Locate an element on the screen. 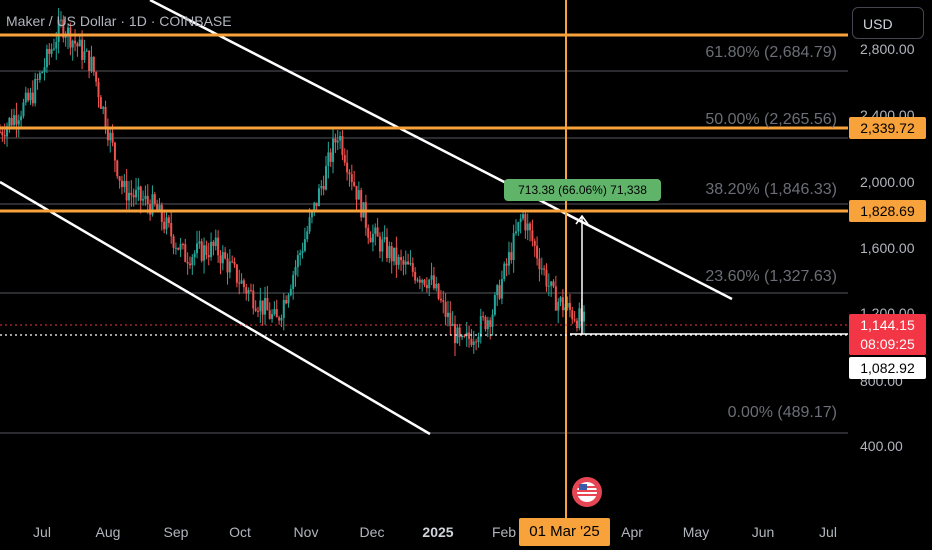 Image resolution: width=932 pixels, height=550 pixels. x-tick: May is located at coordinates (696, 532).